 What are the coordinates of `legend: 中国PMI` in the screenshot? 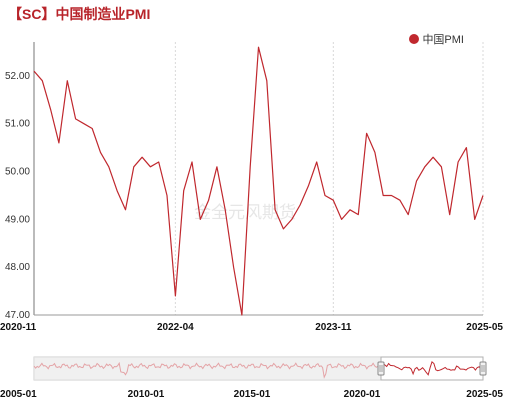 It's located at (436, 39).